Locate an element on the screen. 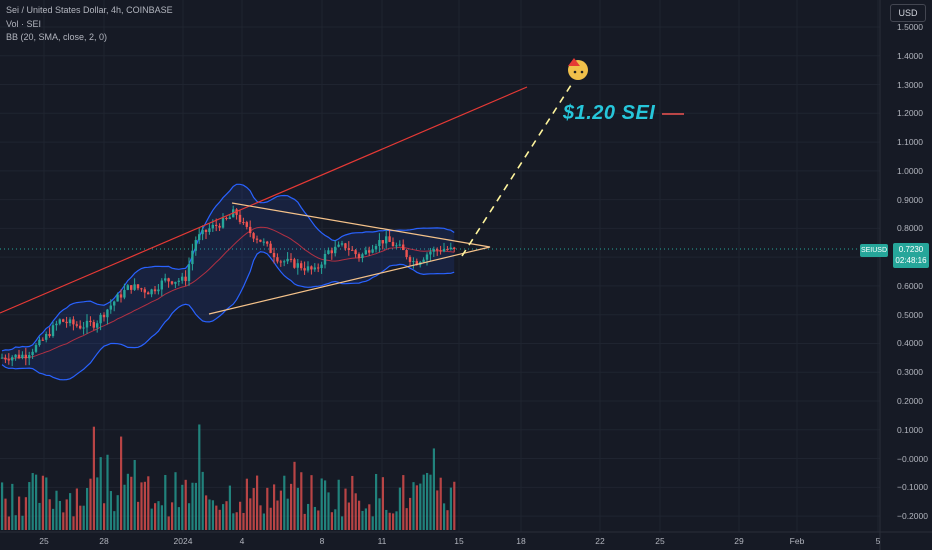  time-tick-label: 22 is located at coordinates (600, 541).